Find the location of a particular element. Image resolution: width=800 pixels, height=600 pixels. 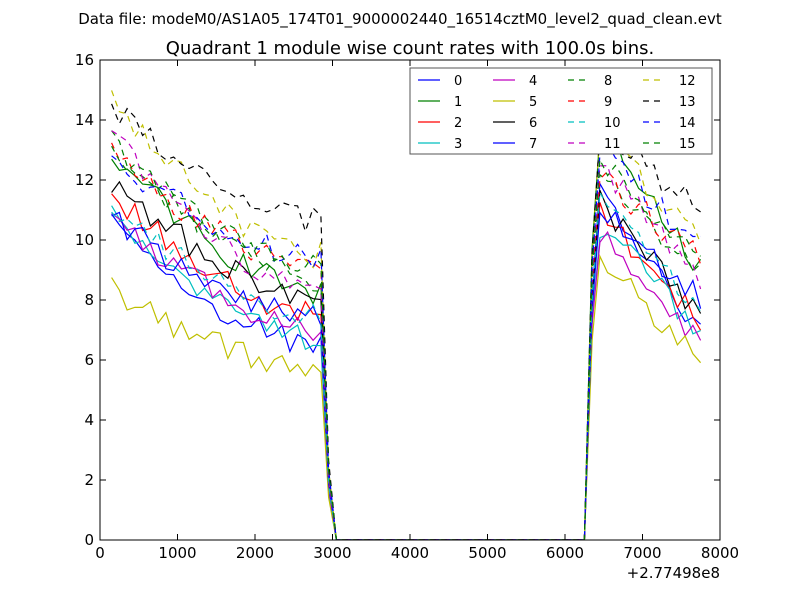

y-tick-label: 4 is located at coordinates (89, 420).